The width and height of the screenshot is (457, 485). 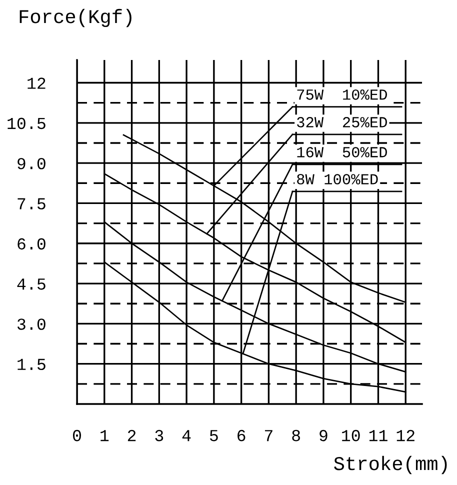 I want to click on x-tick-label: 3, so click(x=159, y=436).